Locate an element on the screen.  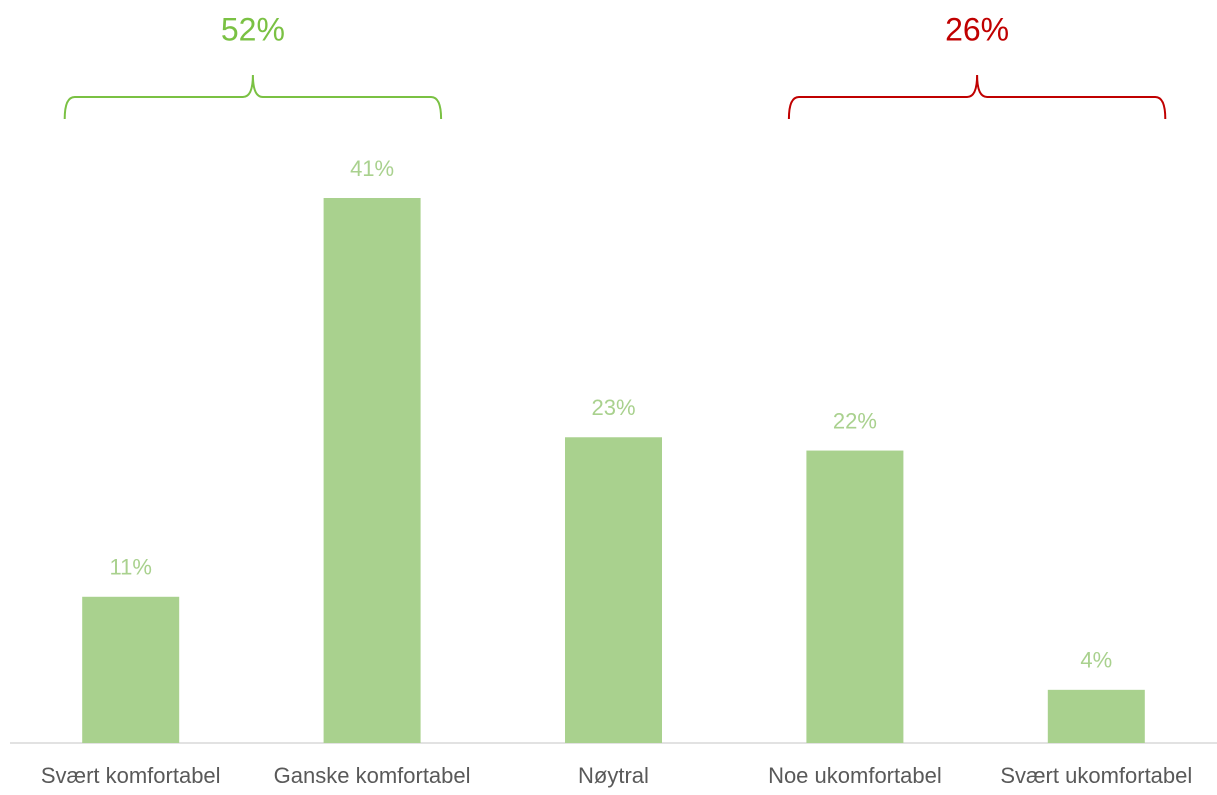
x-tick-label: Noe ukomfortabel is located at coordinates (855, 775).